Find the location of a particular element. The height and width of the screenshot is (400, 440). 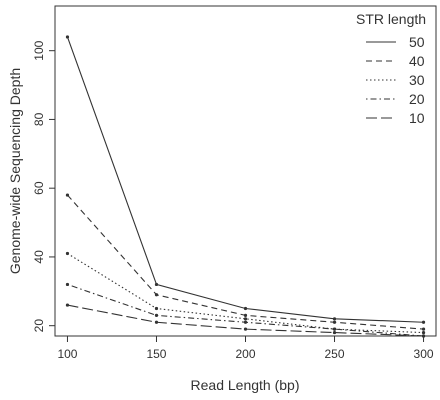

y-tick-label: 20 is located at coordinates (39, 326).